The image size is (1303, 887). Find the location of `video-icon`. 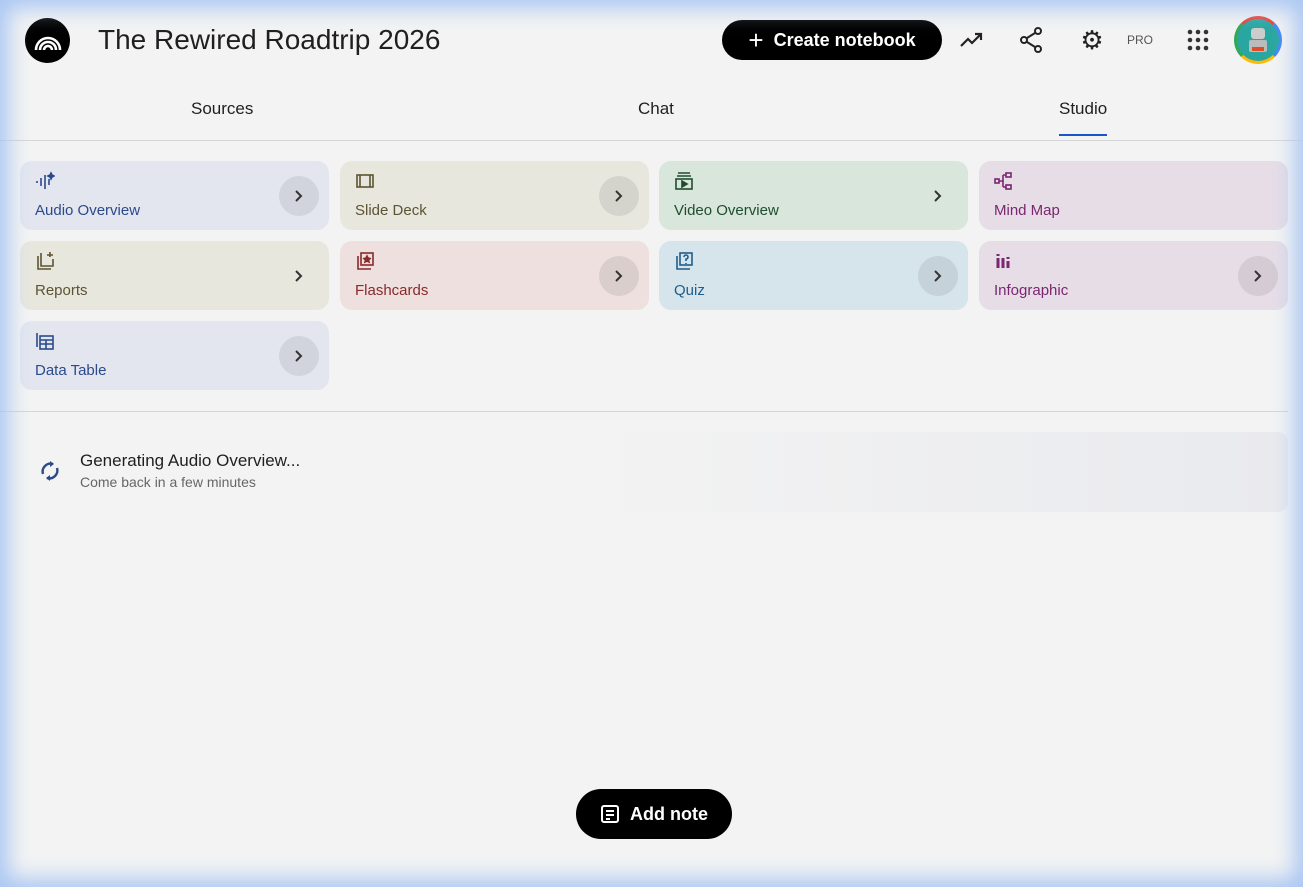

video-icon is located at coordinates (684, 181).